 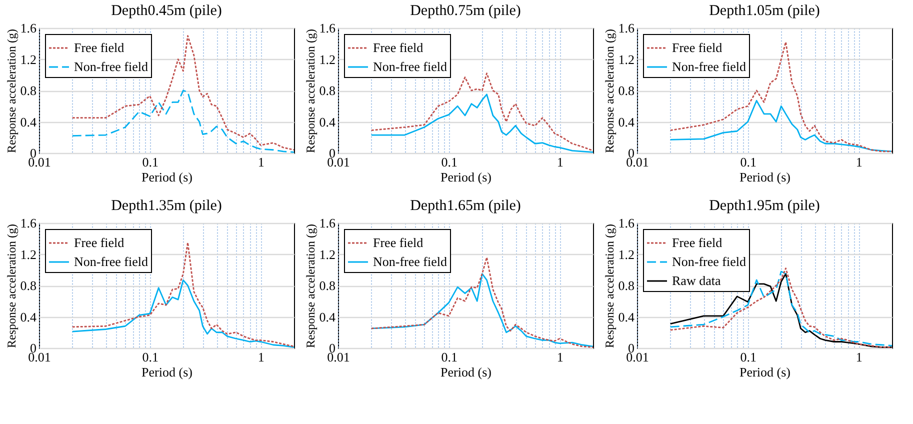 What do you see at coordinates (696, 280) in the screenshot?
I see `legend-label: Raw data` at bounding box center [696, 280].